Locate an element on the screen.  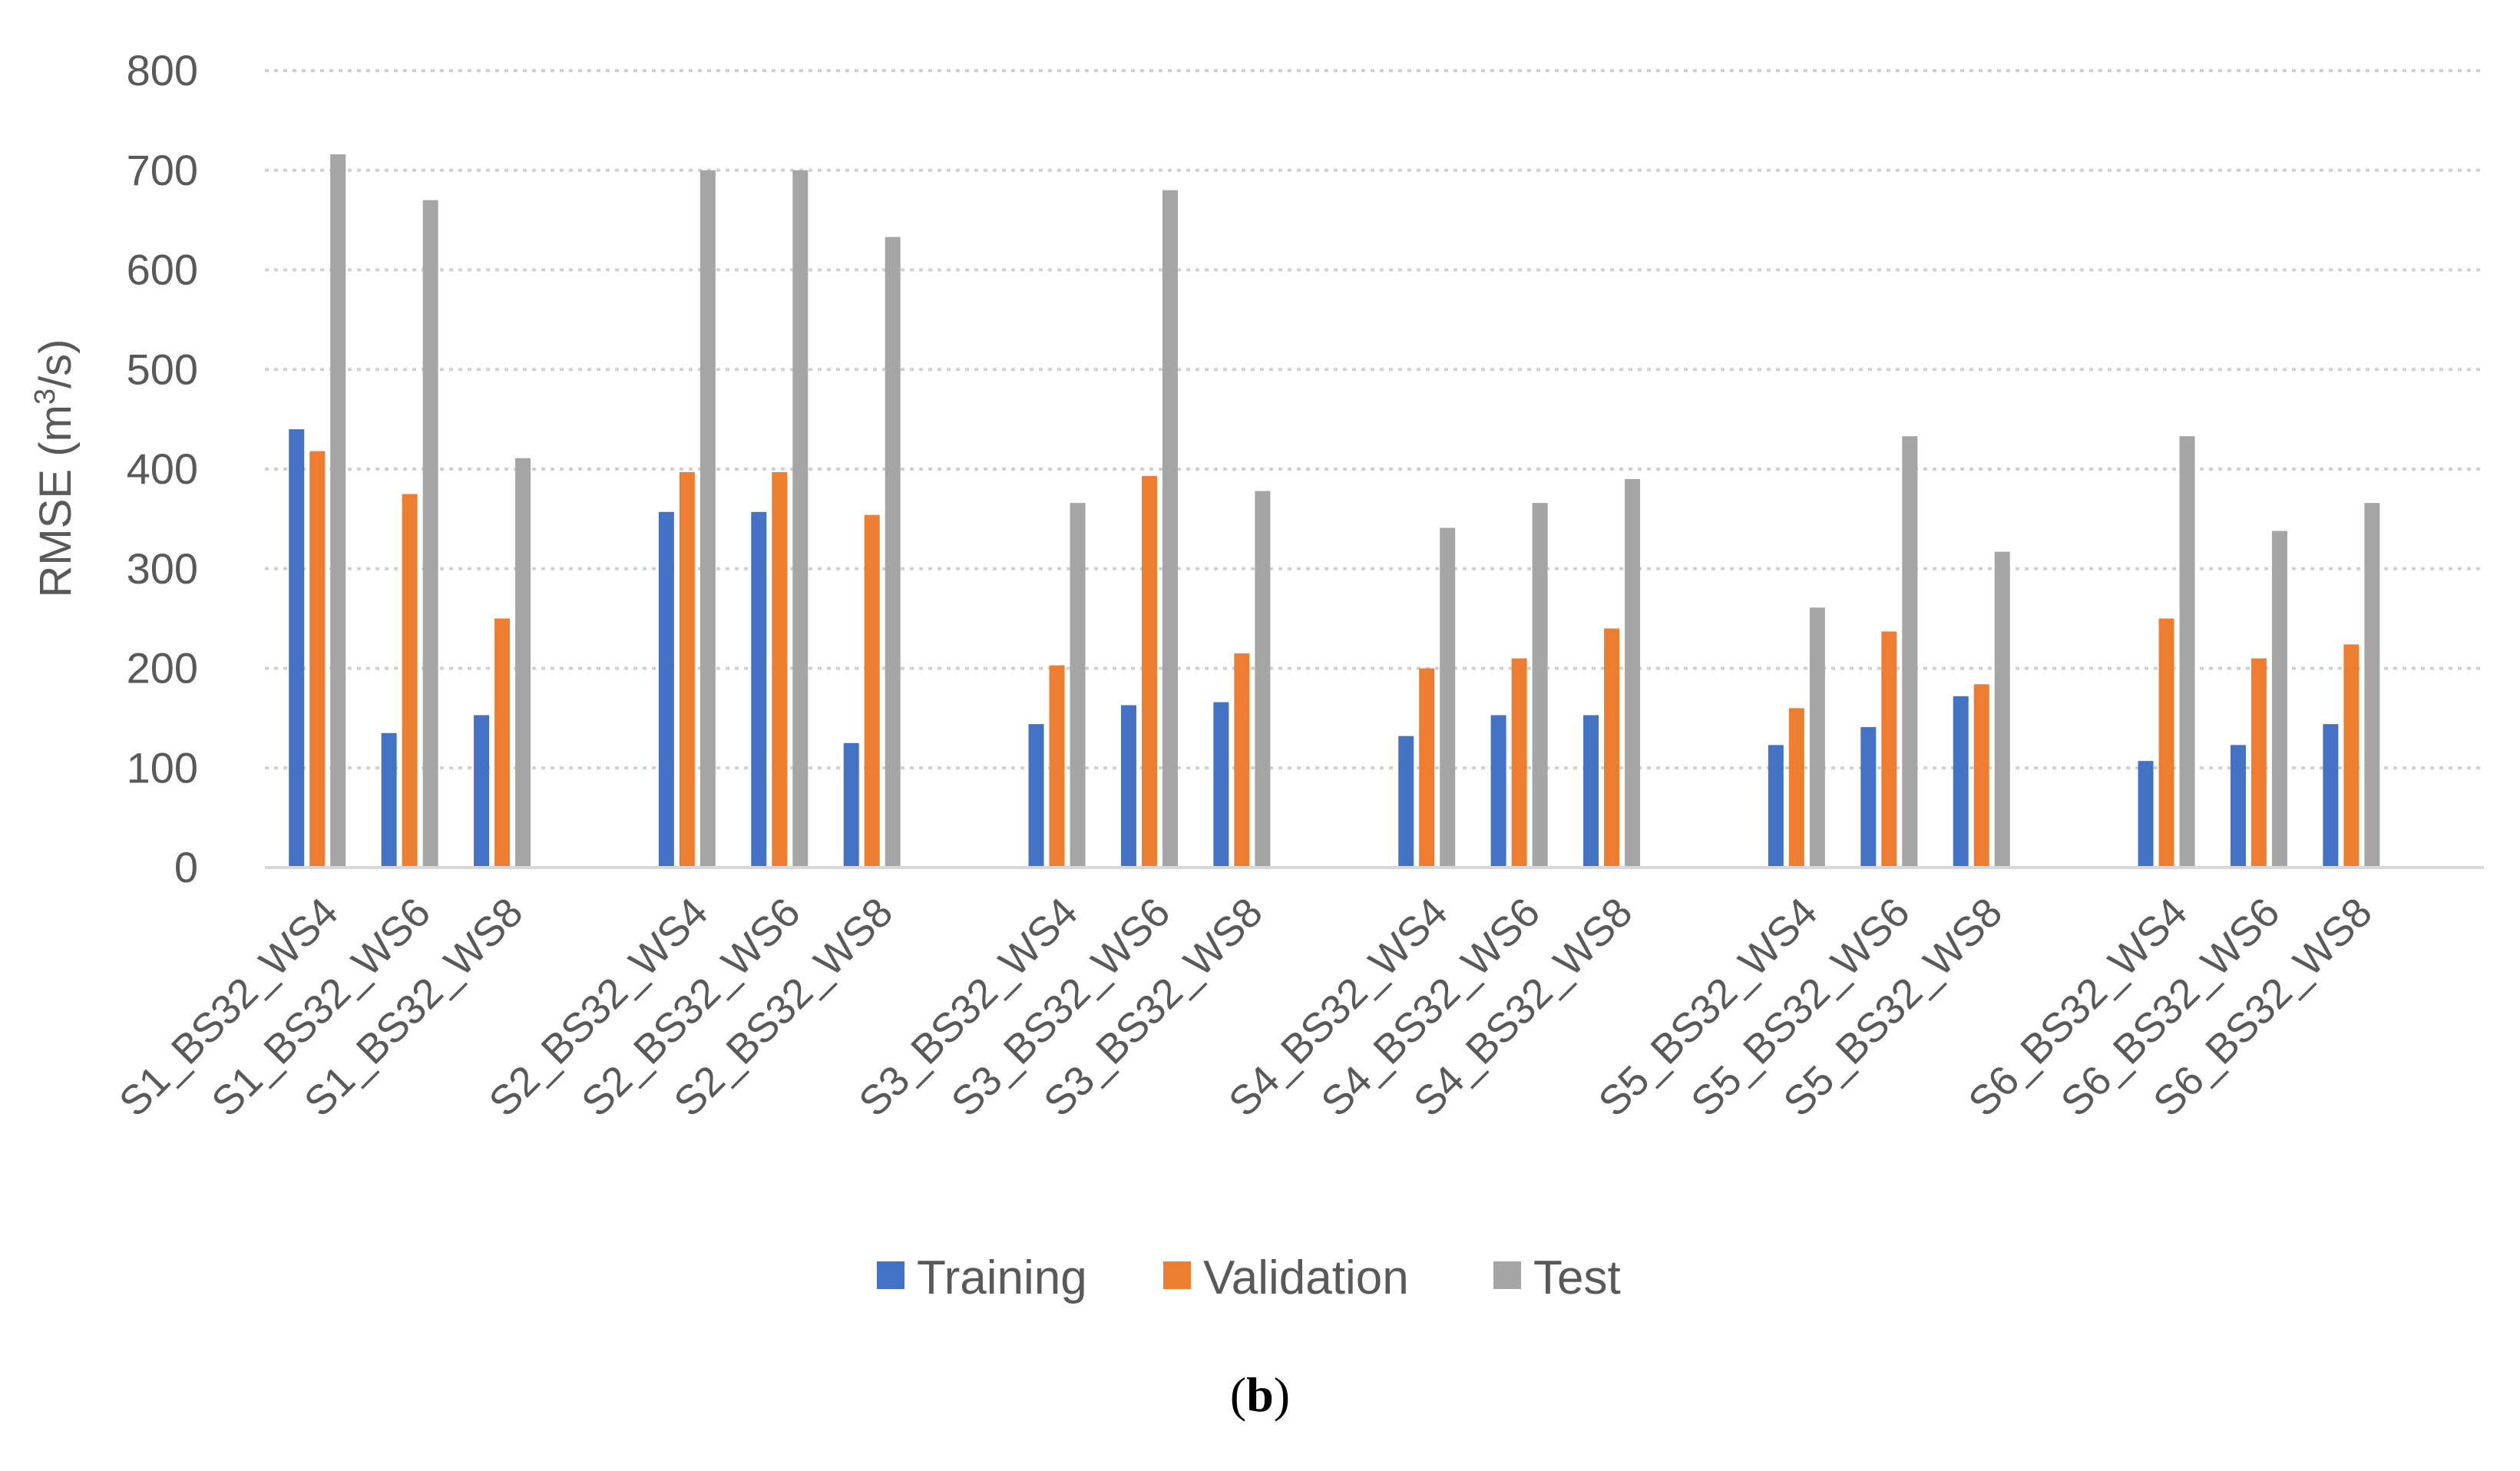
legend: Training Validation Test is located at coordinates (1249, 1277).